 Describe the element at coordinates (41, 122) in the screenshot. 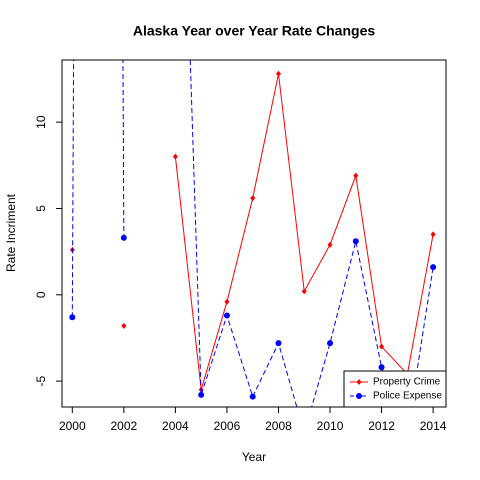

I see `y-tick-label: 10` at that location.